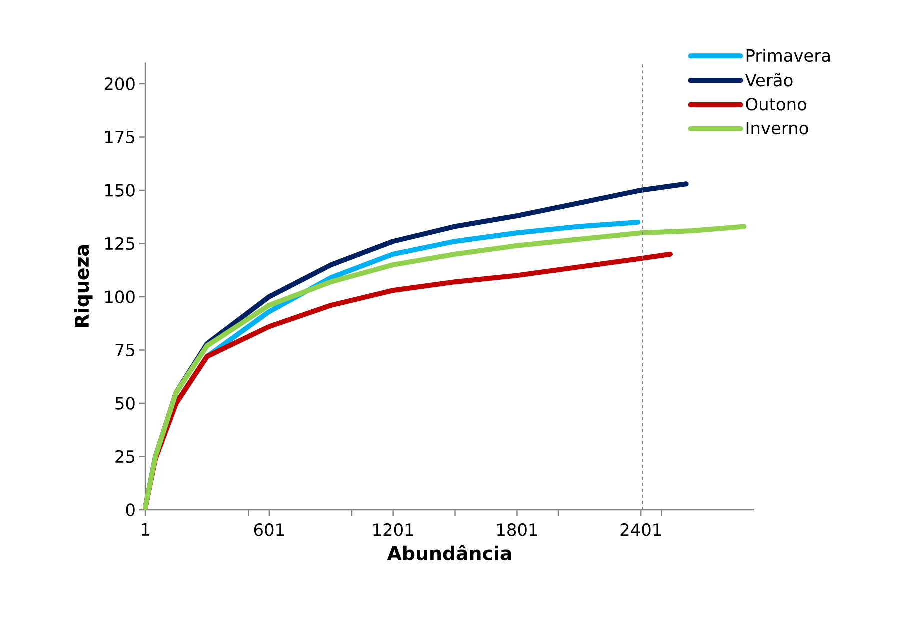 The image size is (907, 618). I want to click on y-tick-label: 175, so click(120, 137).